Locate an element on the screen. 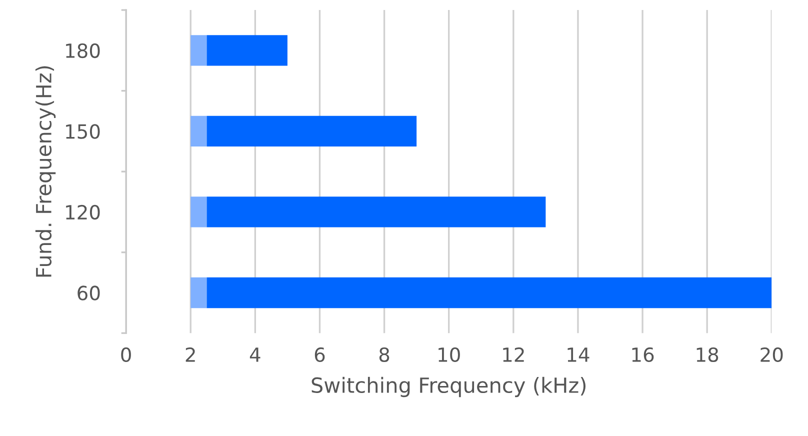  x-tick-label: 2 is located at coordinates (190, 354).